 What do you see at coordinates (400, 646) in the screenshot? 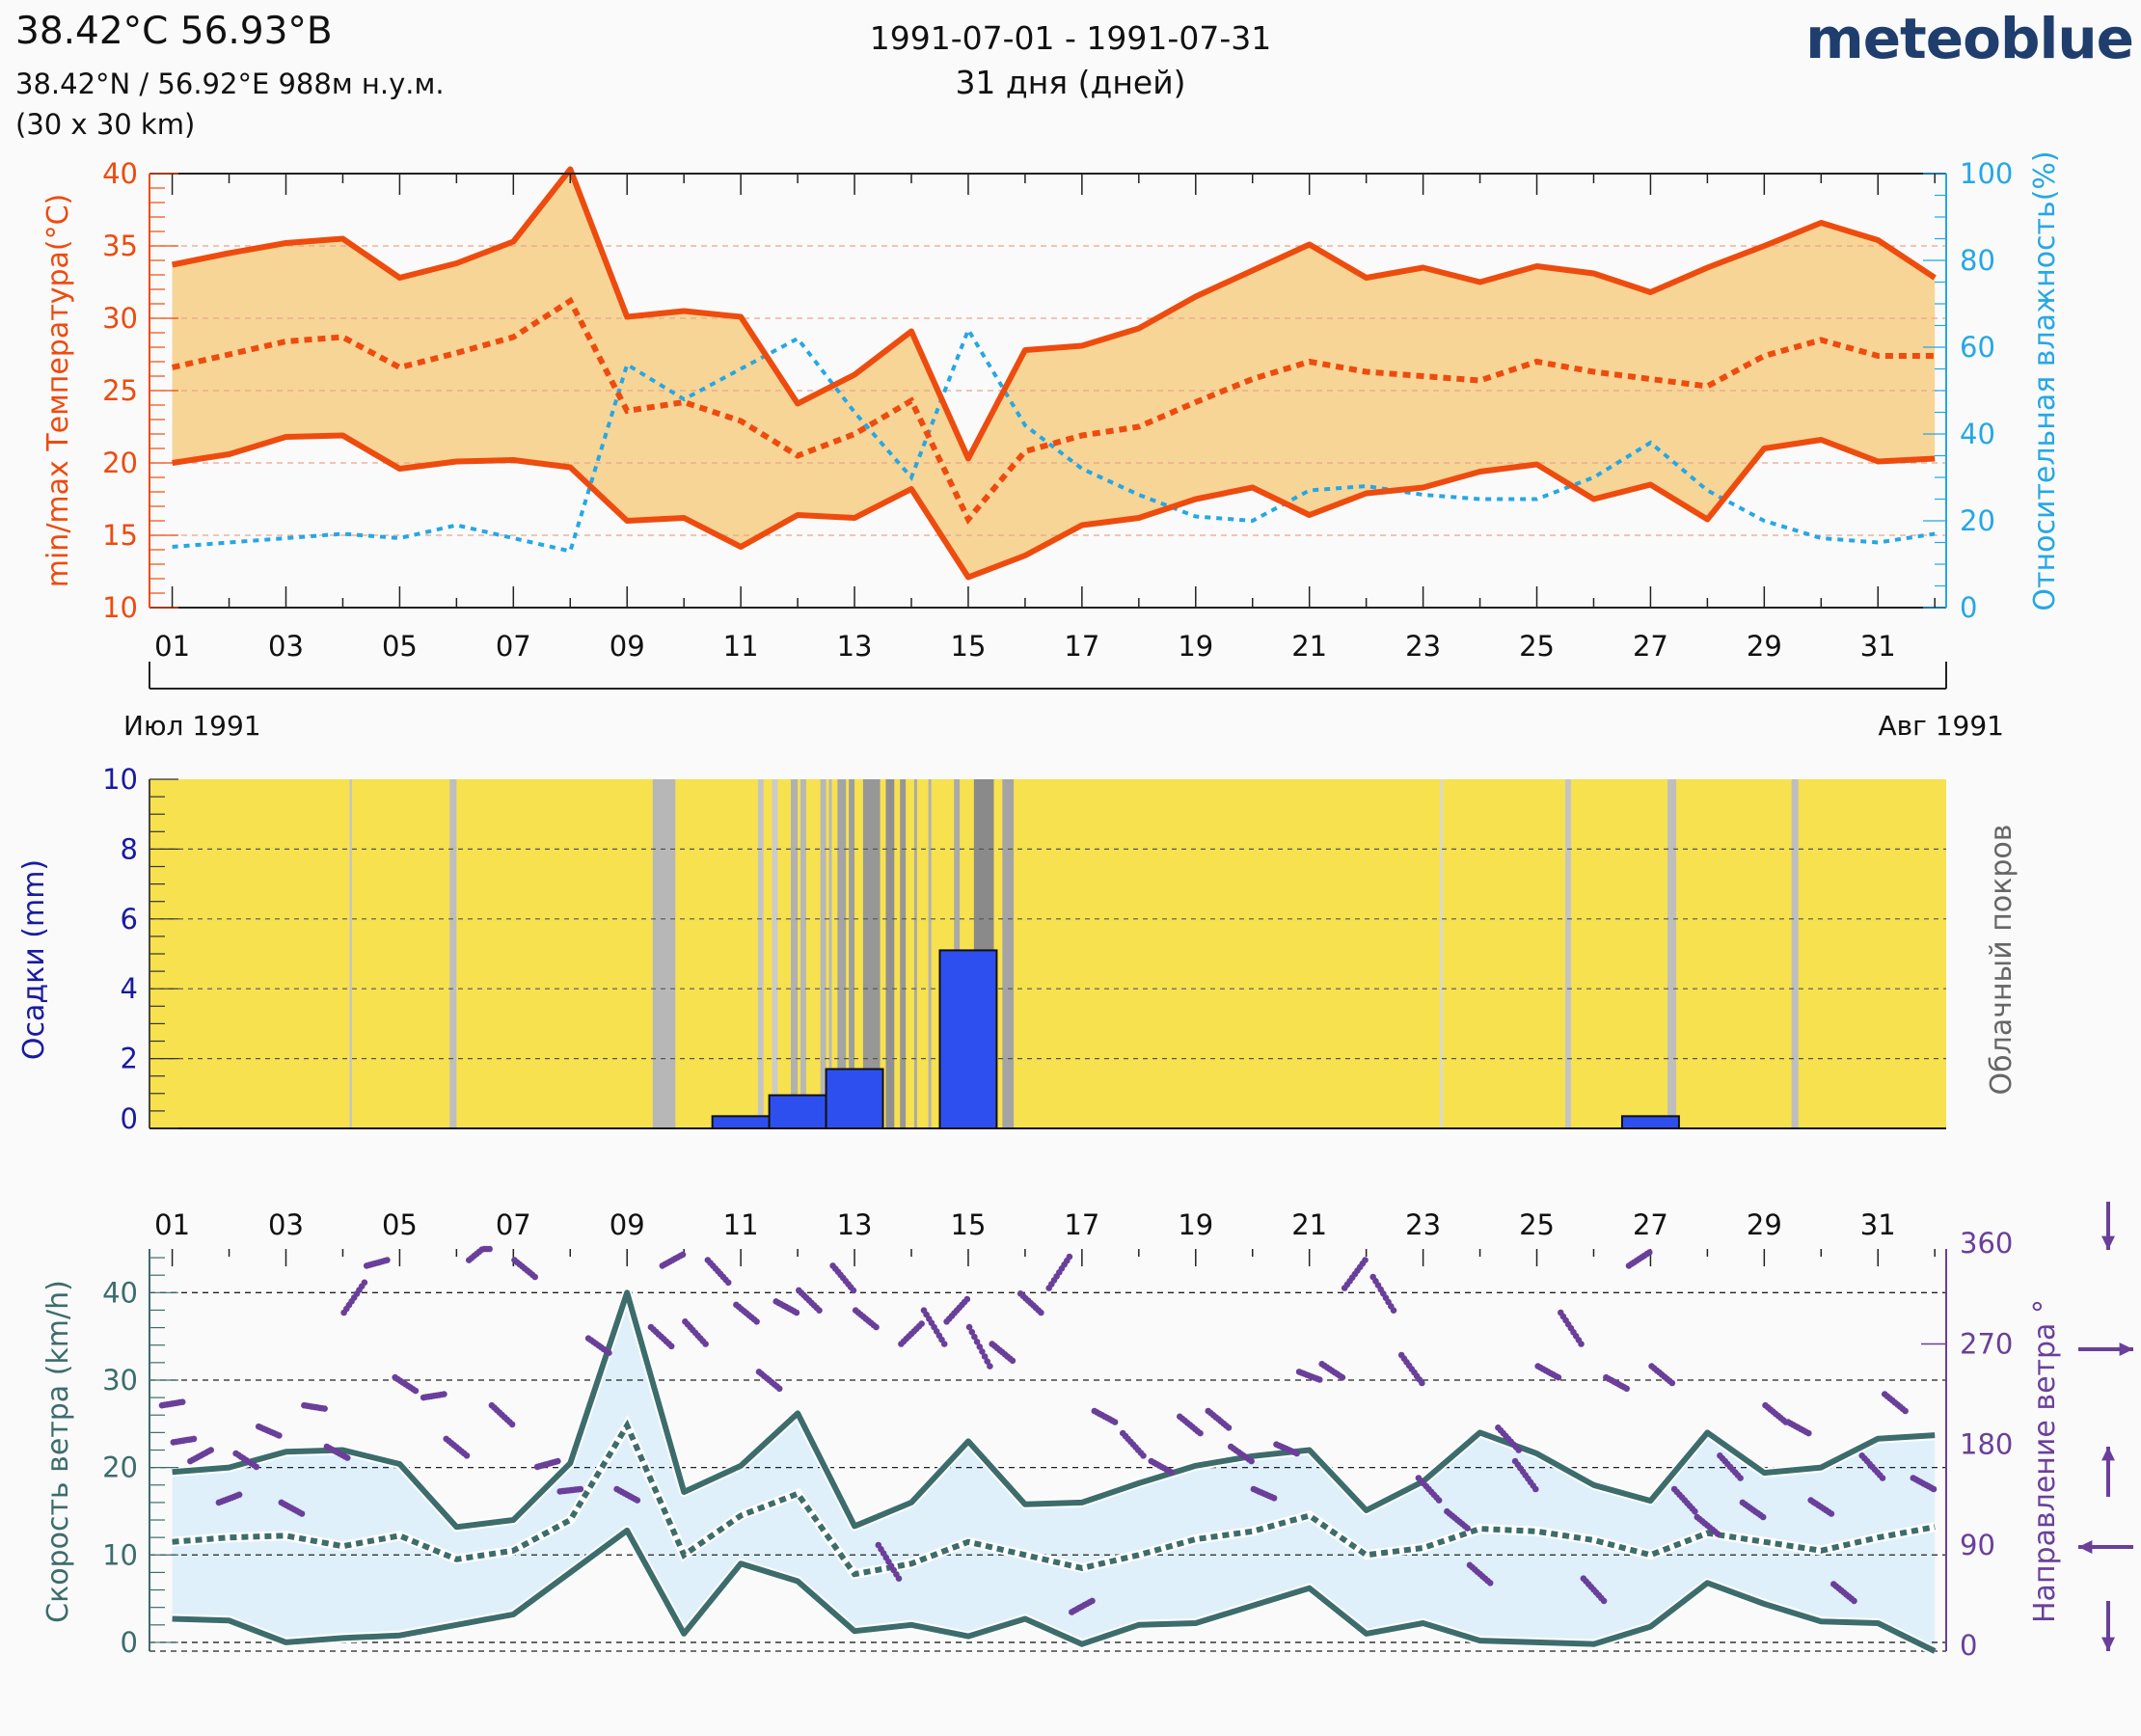
I see `day-tick-label: 05` at bounding box center [400, 646].